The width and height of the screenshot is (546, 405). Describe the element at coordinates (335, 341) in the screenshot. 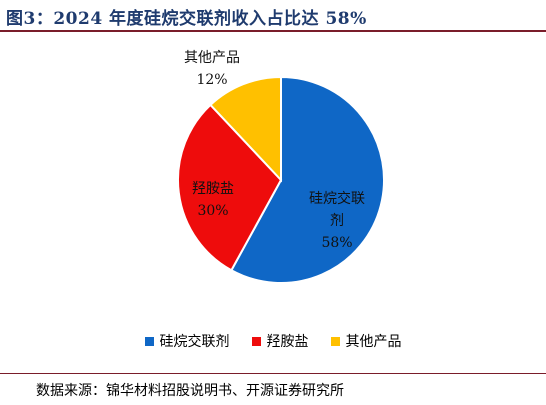

I see `legend-swatch-other-products` at that location.